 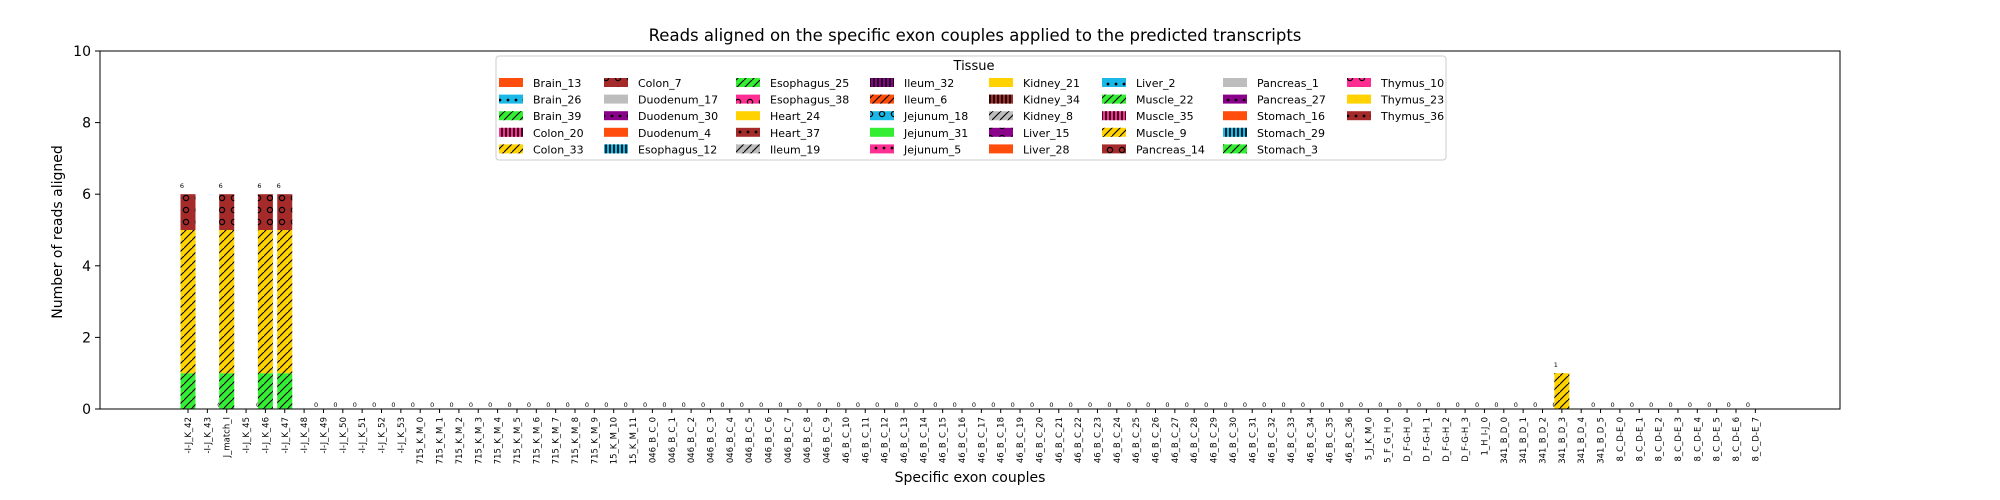 What do you see at coordinates (1427, 439) in the screenshot?
I see `x-tick-label: D_F-G-H_1` at bounding box center [1427, 439].